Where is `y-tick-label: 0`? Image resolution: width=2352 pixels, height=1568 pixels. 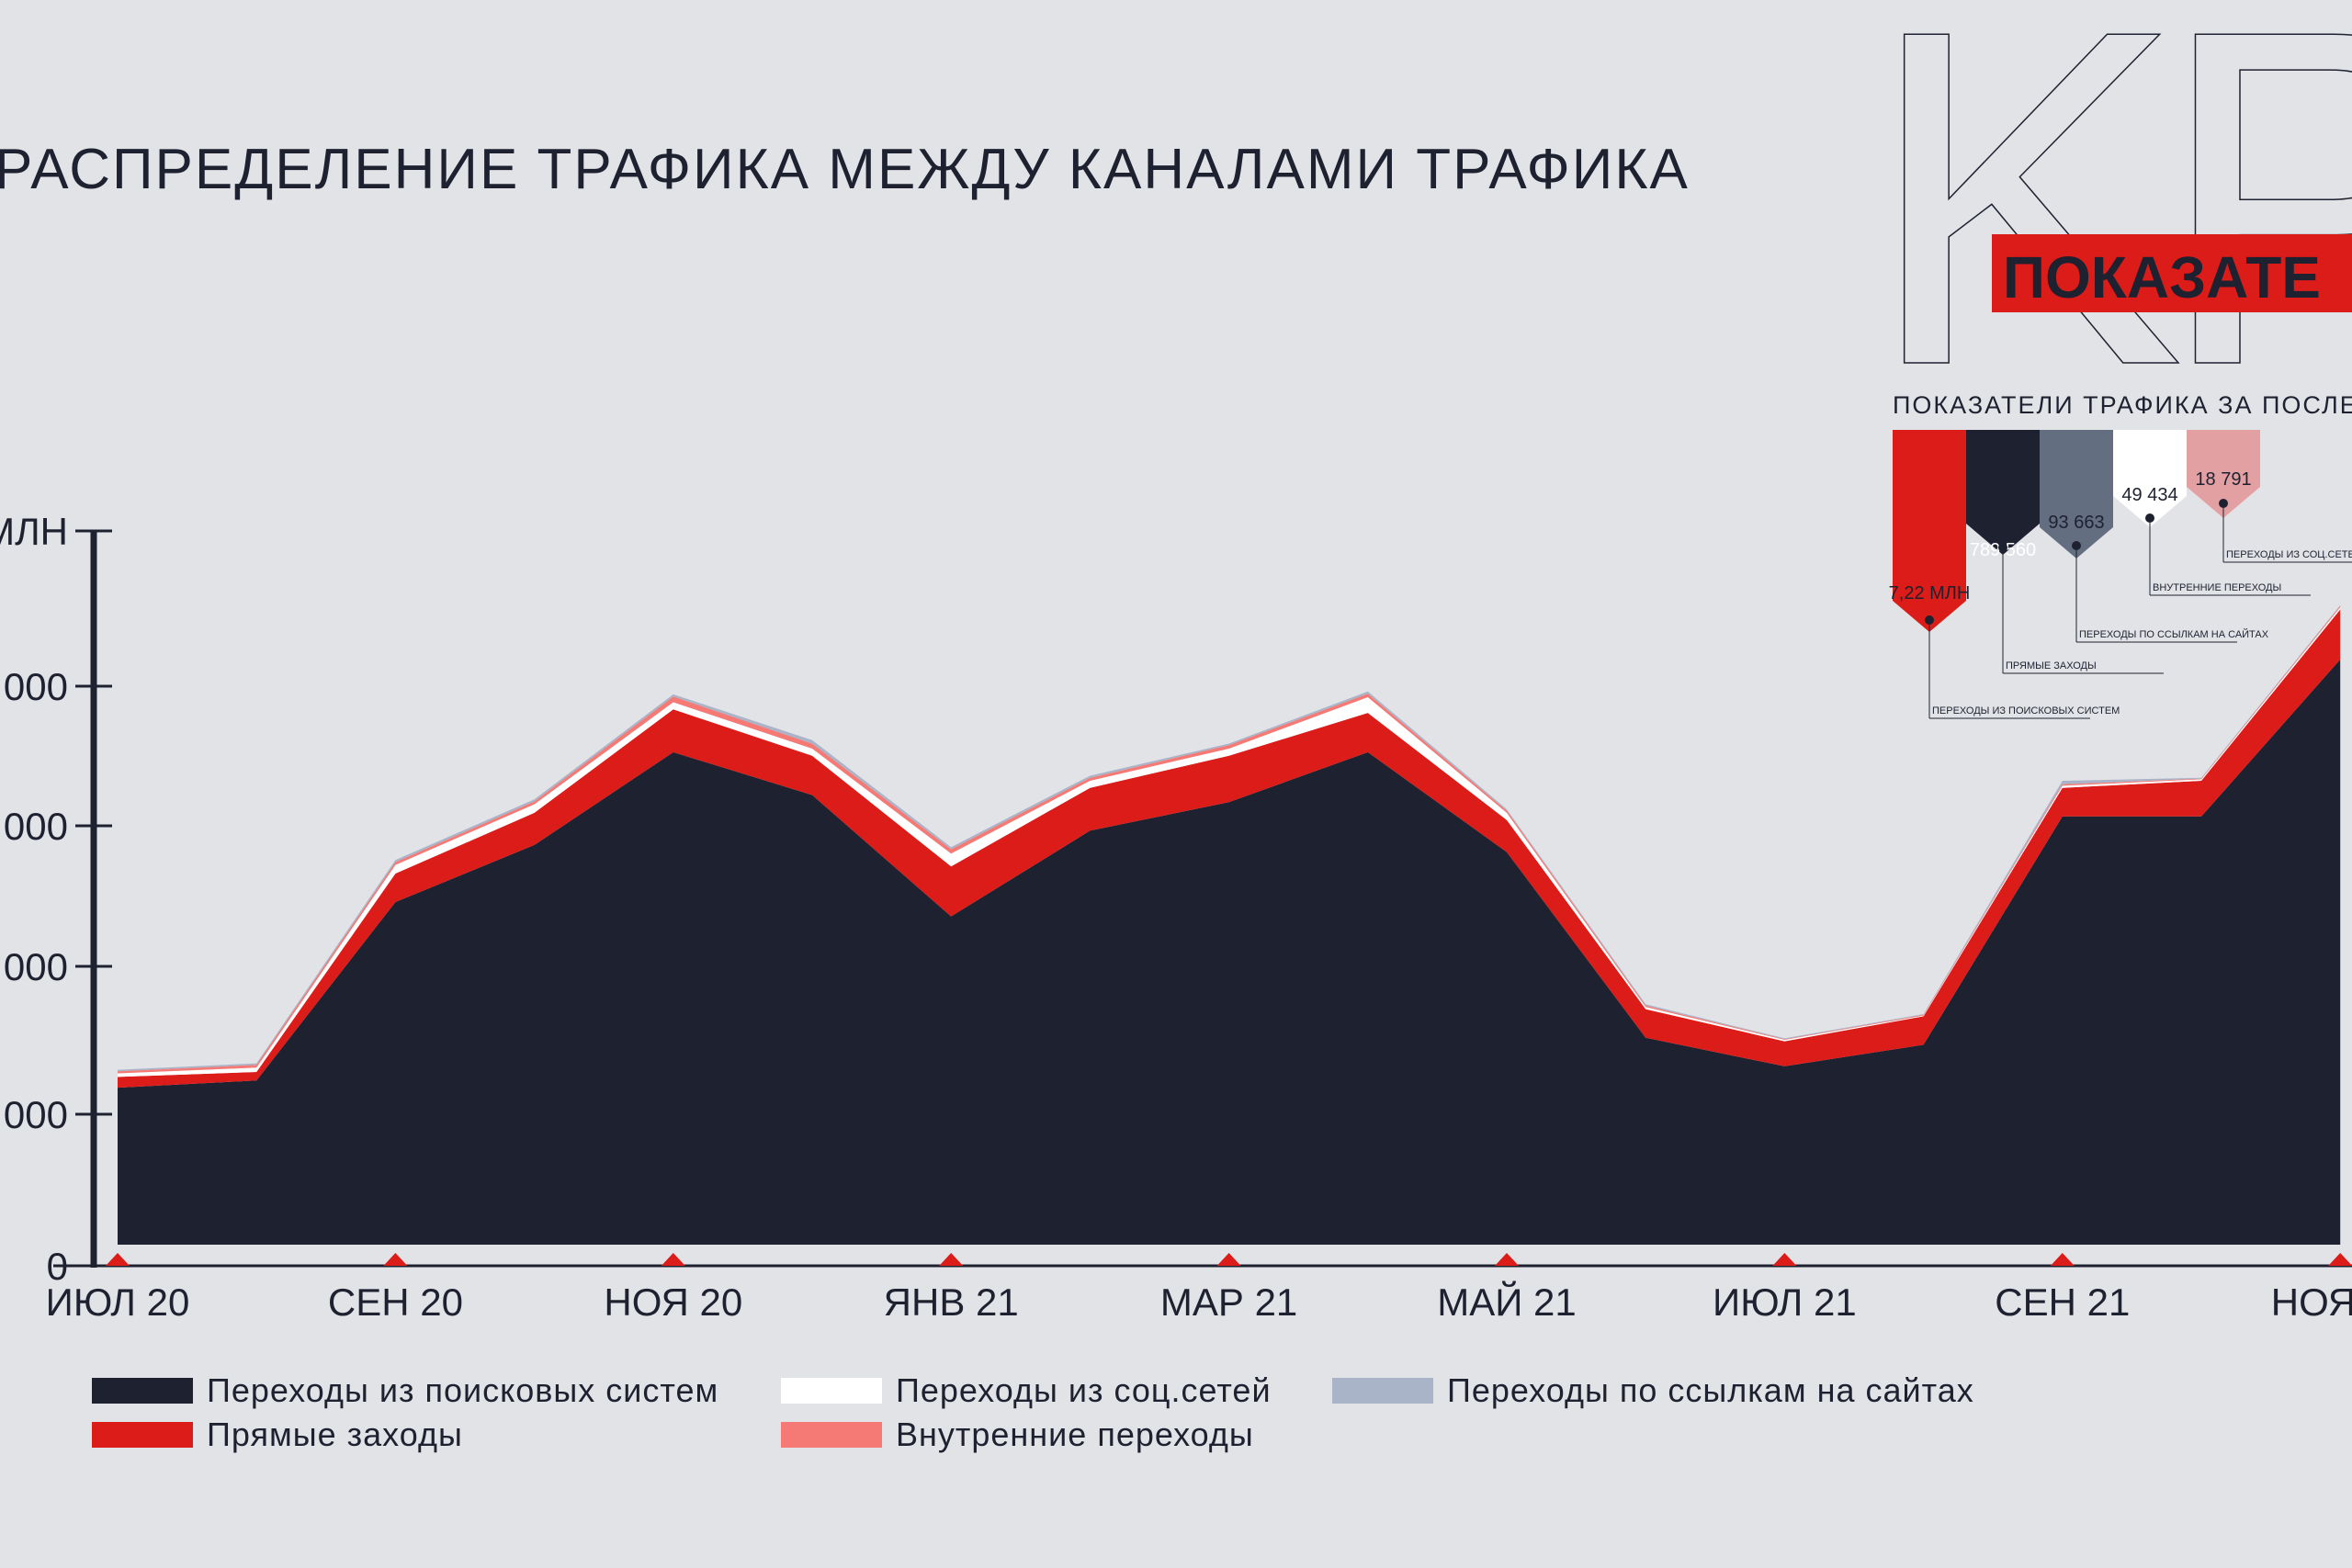 y-tick-label: 0 is located at coordinates (58, 1266).